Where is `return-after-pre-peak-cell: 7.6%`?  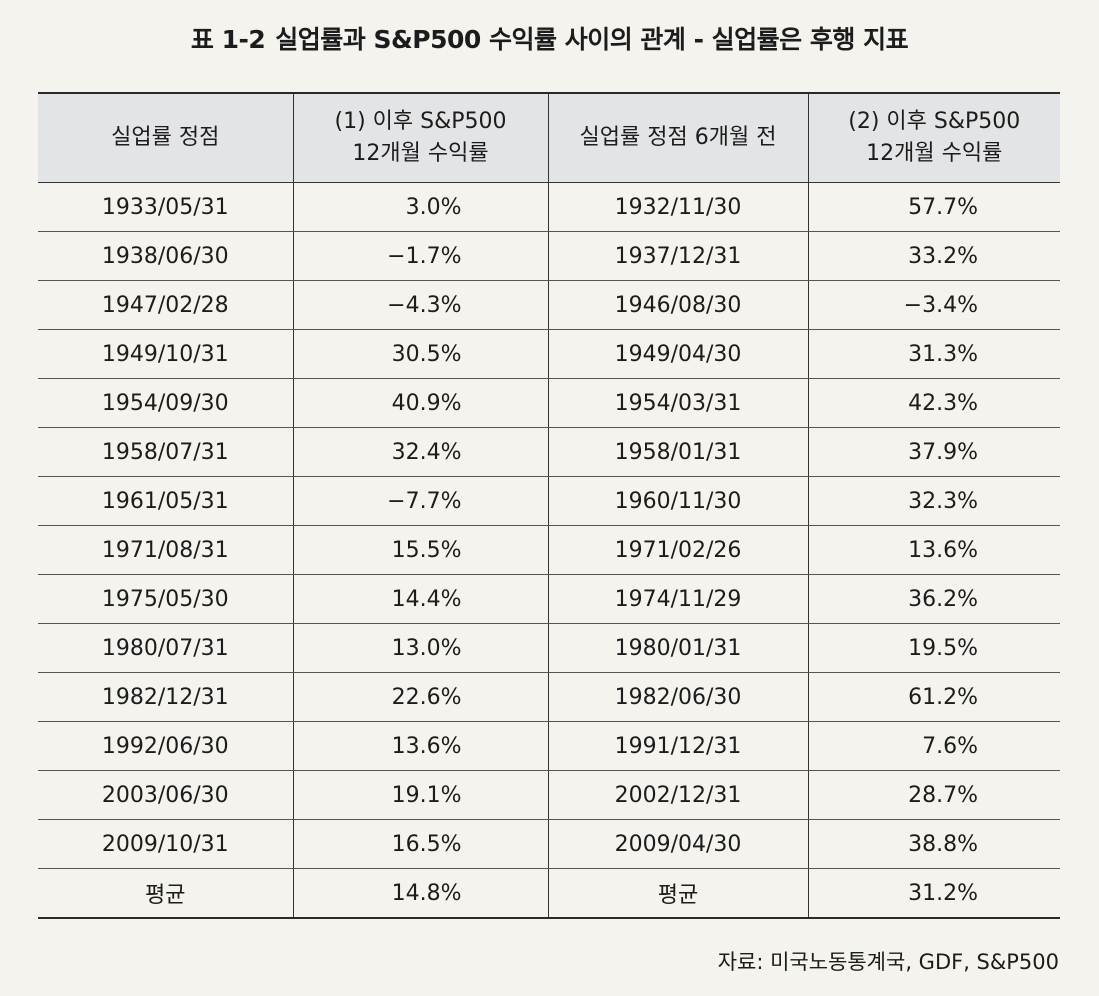
return-after-pre-peak-cell: 7.6% is located at coordinates (933, 746).